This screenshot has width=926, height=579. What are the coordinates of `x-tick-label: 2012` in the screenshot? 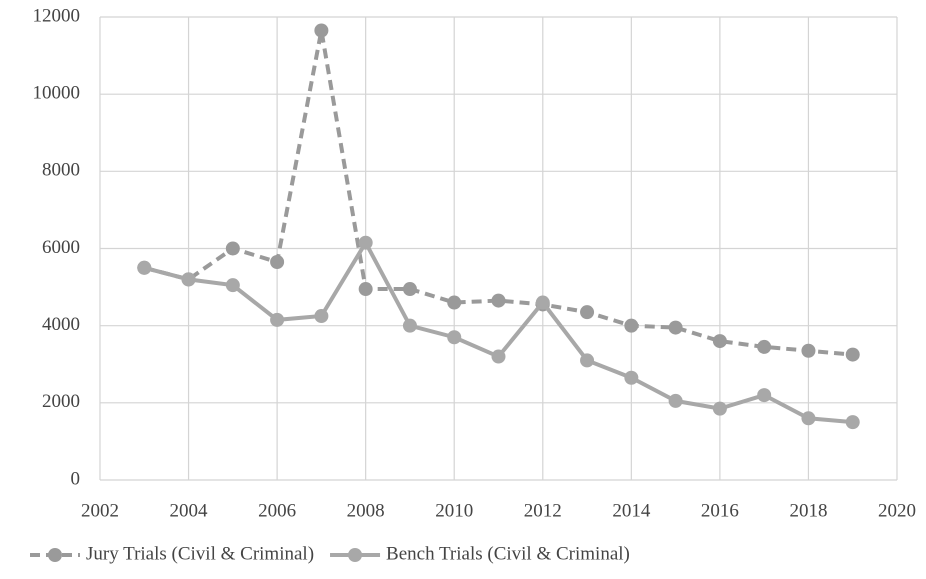 It's located at (543, 510).